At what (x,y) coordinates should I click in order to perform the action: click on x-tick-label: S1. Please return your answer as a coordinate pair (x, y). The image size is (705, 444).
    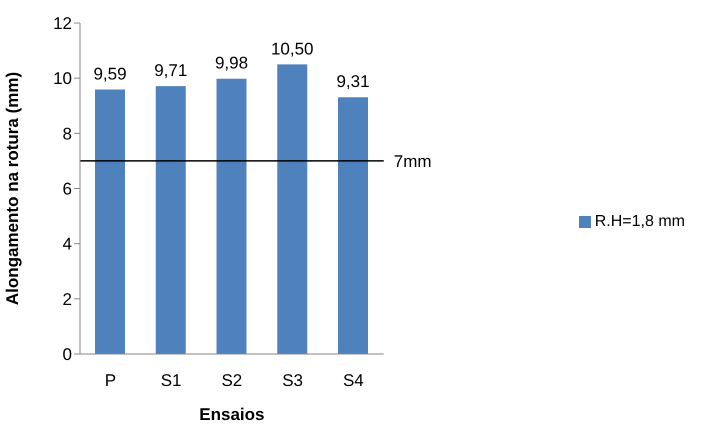
    Looking at the image, I should click on (171, 380).